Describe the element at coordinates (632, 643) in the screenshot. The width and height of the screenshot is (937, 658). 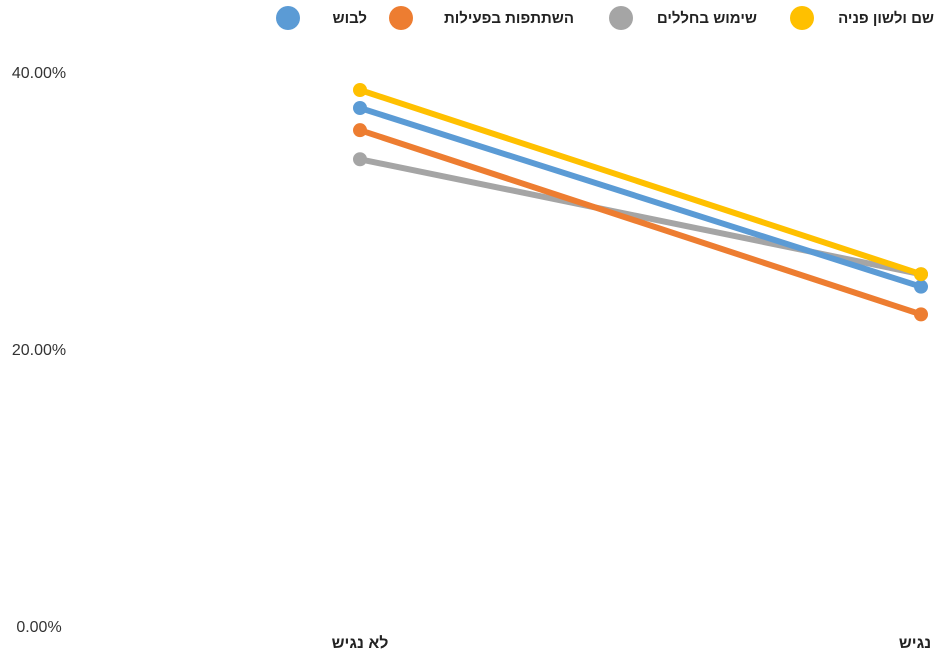
I see `x-axis: לא נגיש נגיש` at that location.